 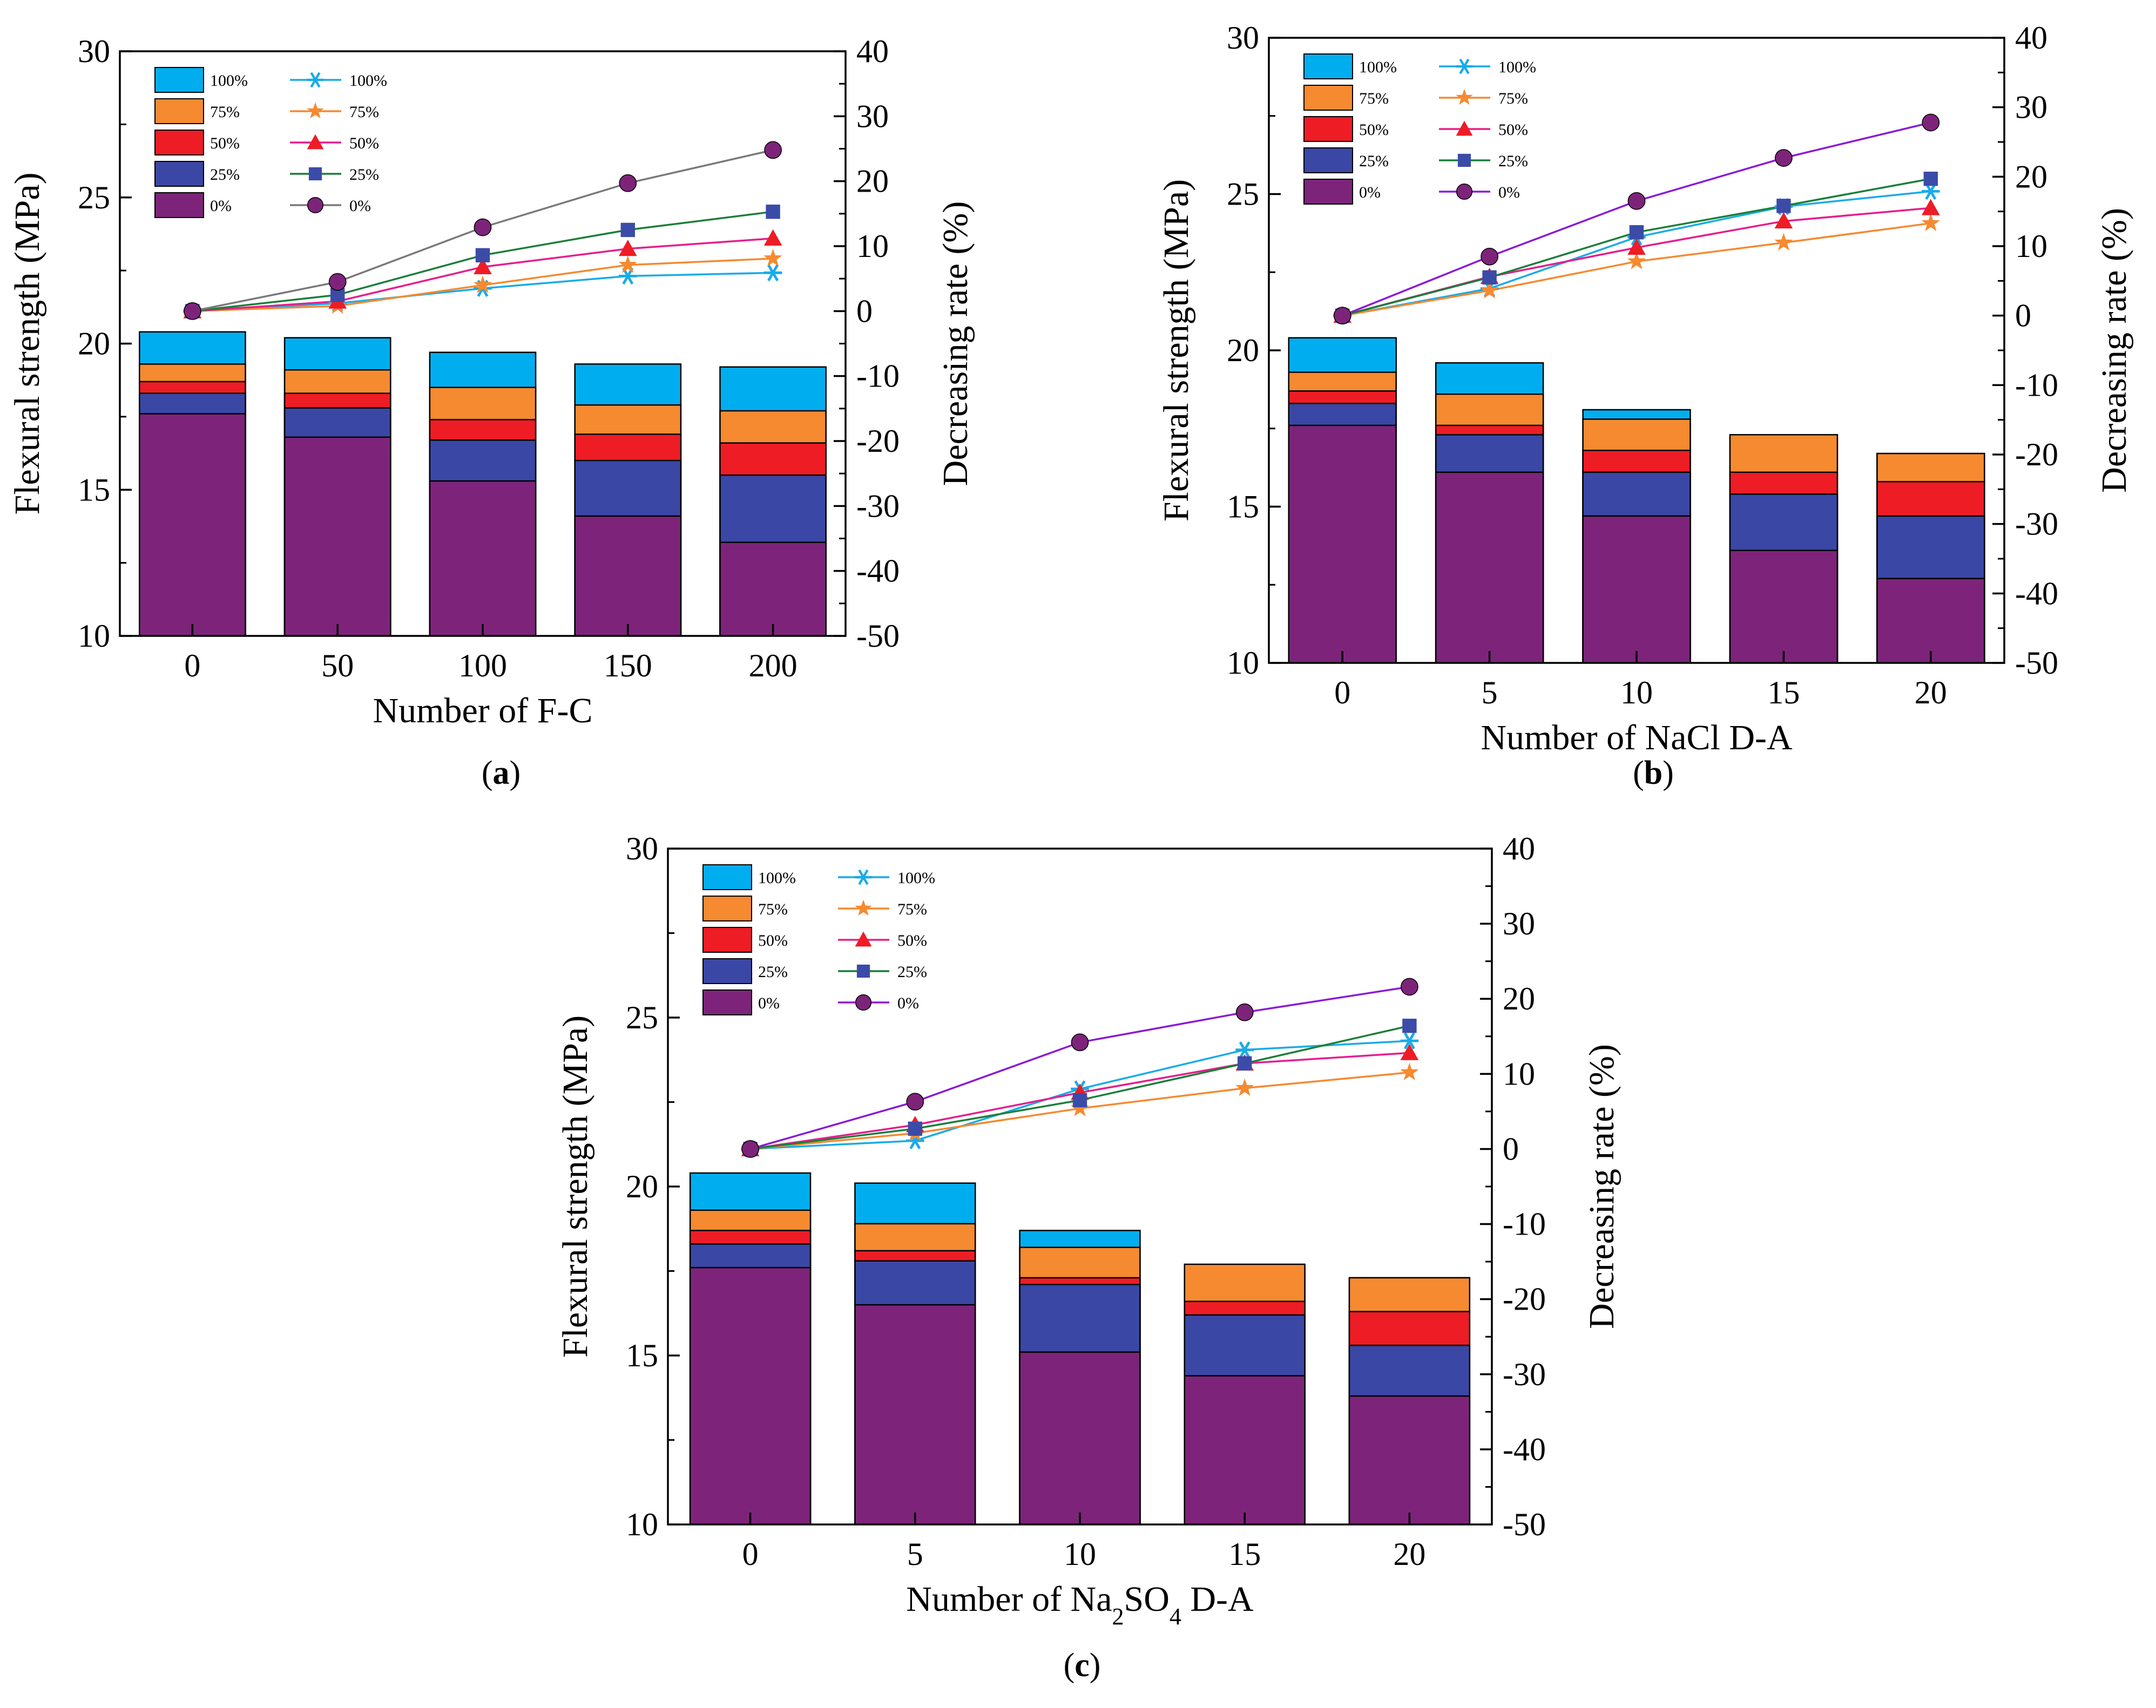 What do you see at coordinates (94, 344) in the screenshot?
I see `y-tick-label-a: 20` at bounding box center [94, 344].